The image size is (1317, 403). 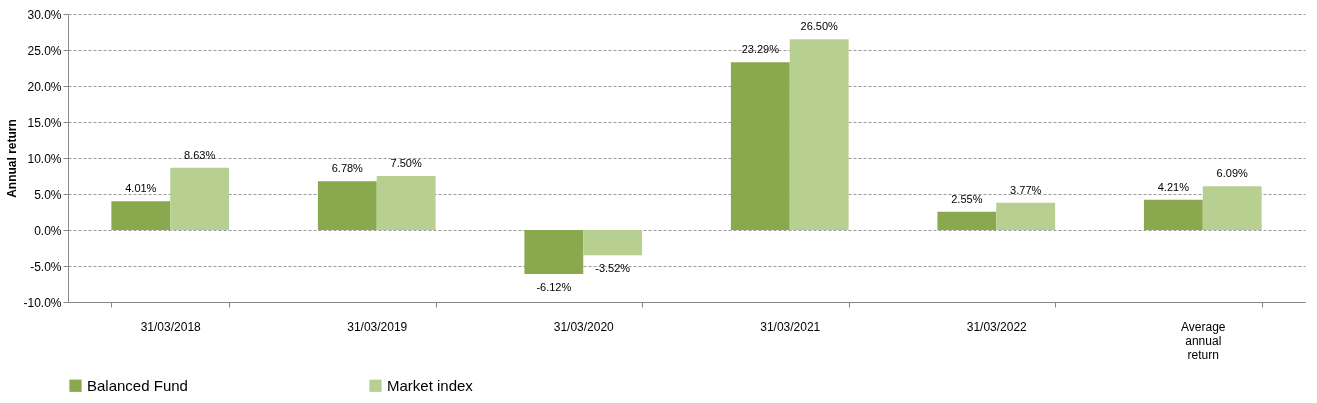 I want to click on x-tick-label: 31/03/2019, so click(x=377, y=326).